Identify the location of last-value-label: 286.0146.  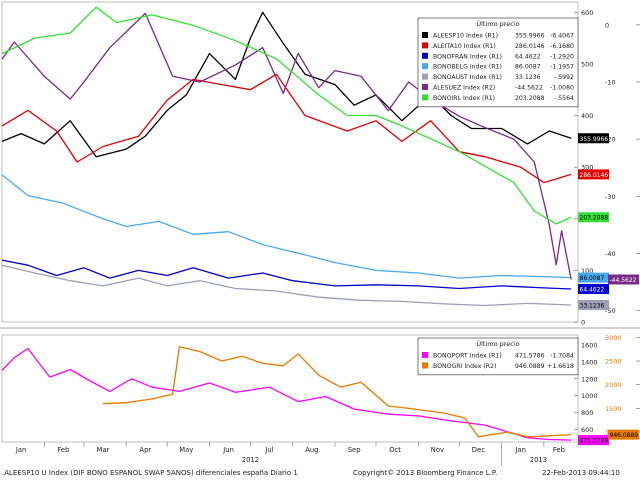
(594, 175).